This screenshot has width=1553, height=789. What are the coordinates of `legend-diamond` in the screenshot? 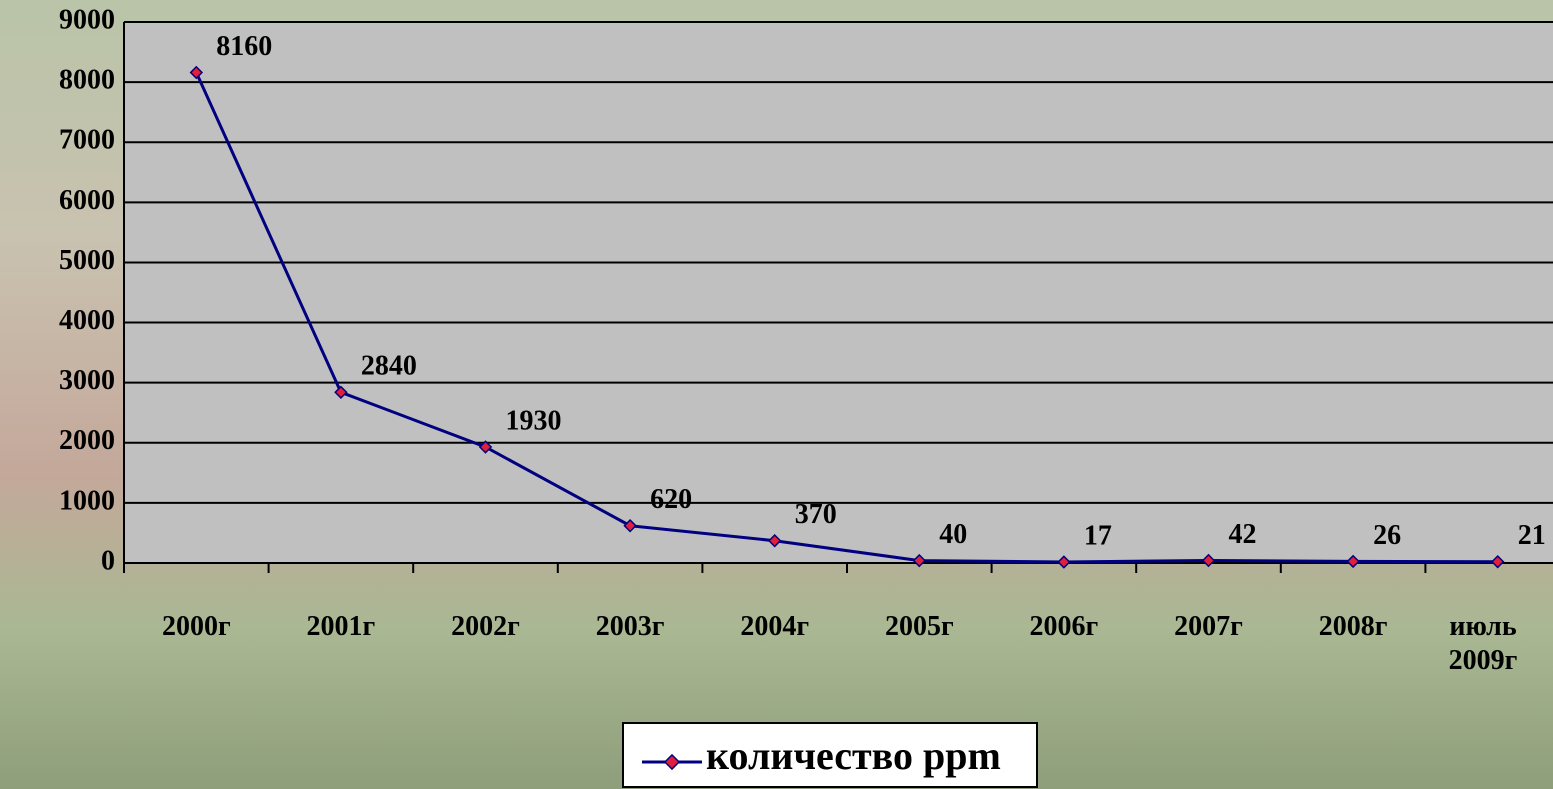 It's located at (672, 762).